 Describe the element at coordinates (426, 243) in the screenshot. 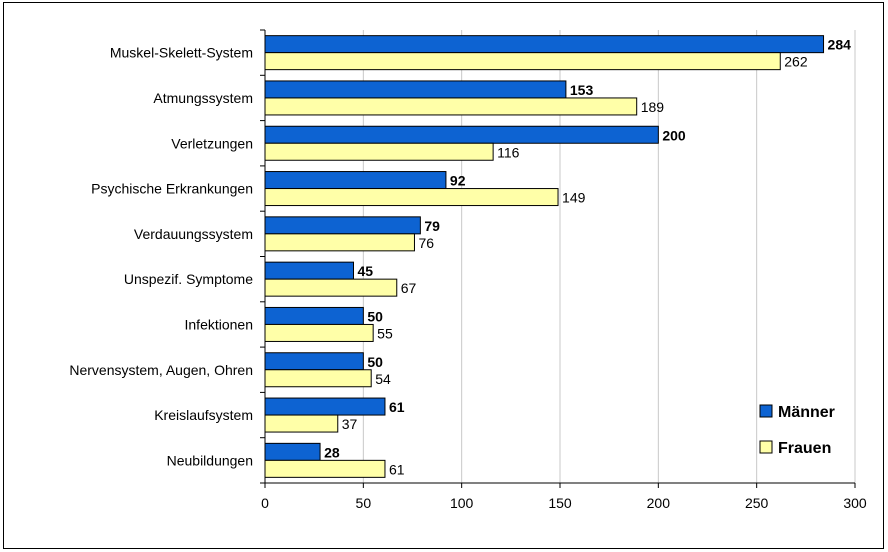

I see `data-label-frauen: 76` at that location.